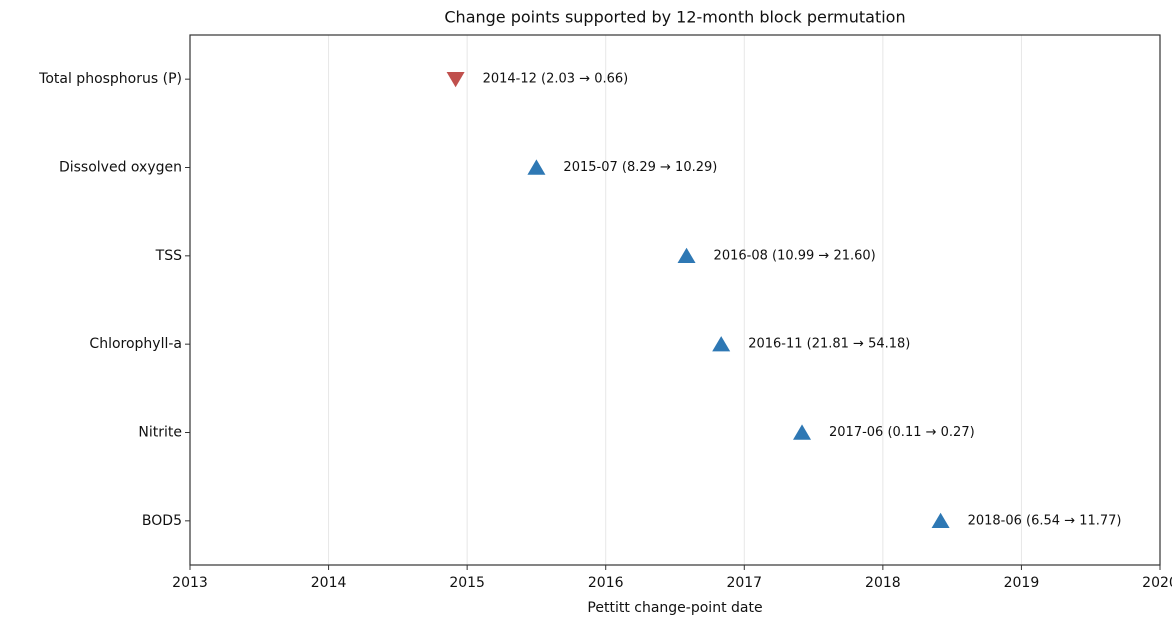  I want to click on y-tick-label: TSS, so click(168, 256).